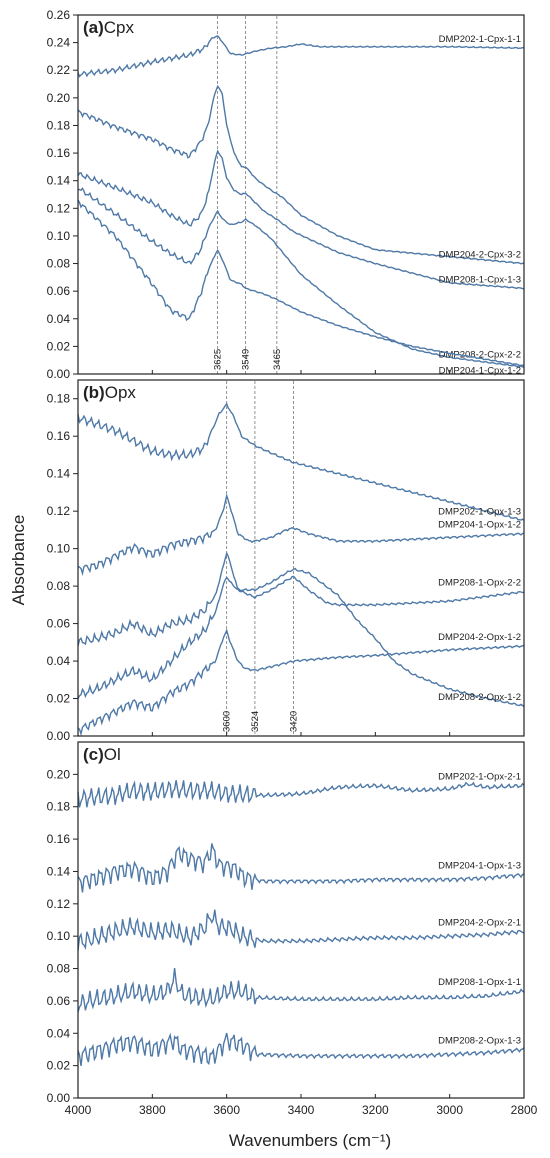 The image size is (550, 1158). Describe the element at coordinates (480, 354) in the screenshot. I see `series-label: DMP208-2-Cpx-2-2` at that location.